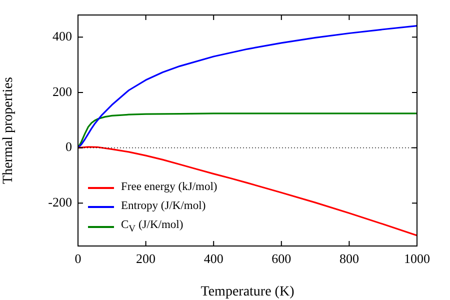 This screenshot has height=300, width=450. What do you see at coordinates (214, 258) in the screenshot?
I see `x-tick-label: 400` at bounding box center [214, 258].